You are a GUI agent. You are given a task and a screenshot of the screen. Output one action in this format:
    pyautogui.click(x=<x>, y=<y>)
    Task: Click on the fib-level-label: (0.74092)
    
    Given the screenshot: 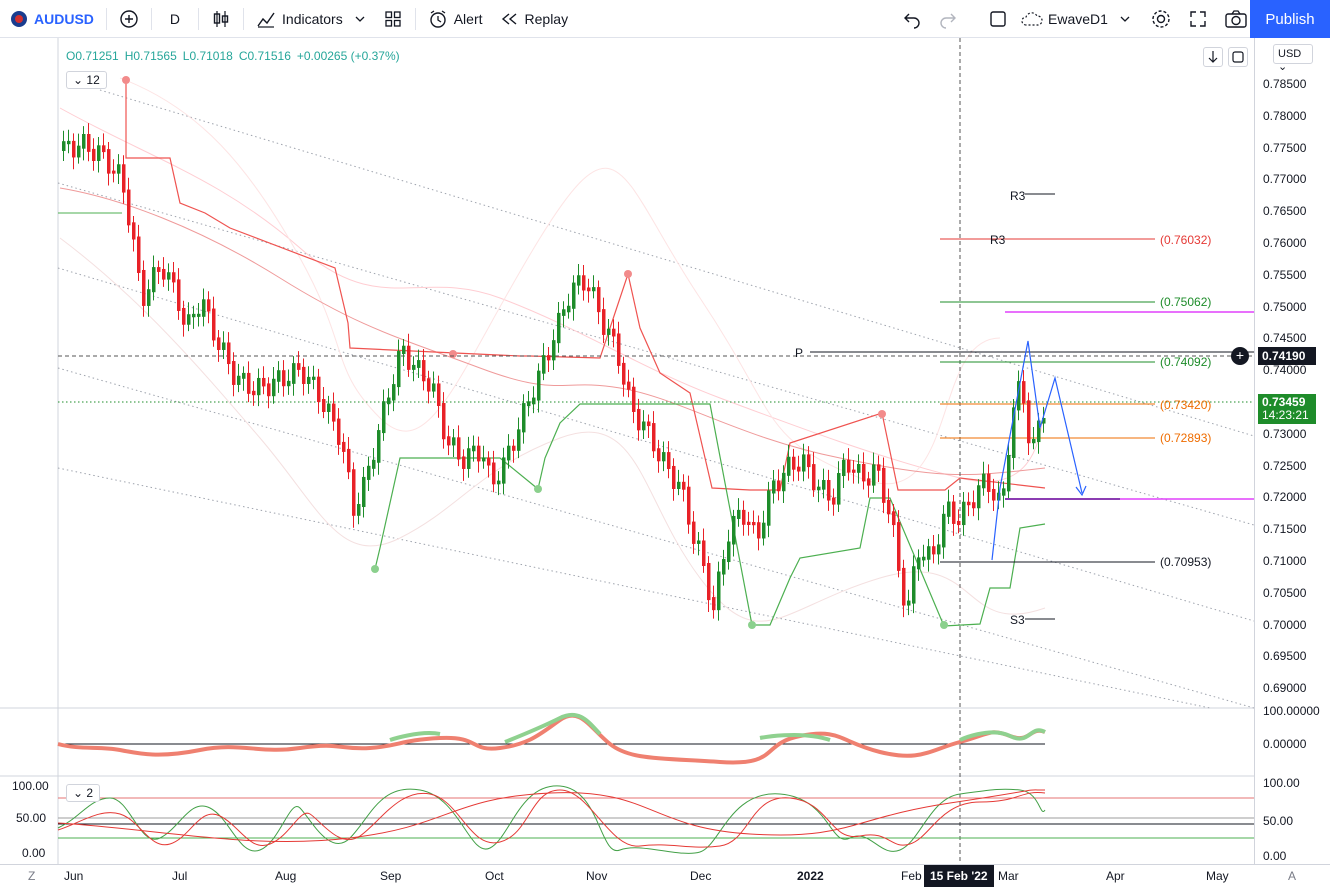 What is the action you would take?
    pyautogui.click(x=1186, y=362)
    